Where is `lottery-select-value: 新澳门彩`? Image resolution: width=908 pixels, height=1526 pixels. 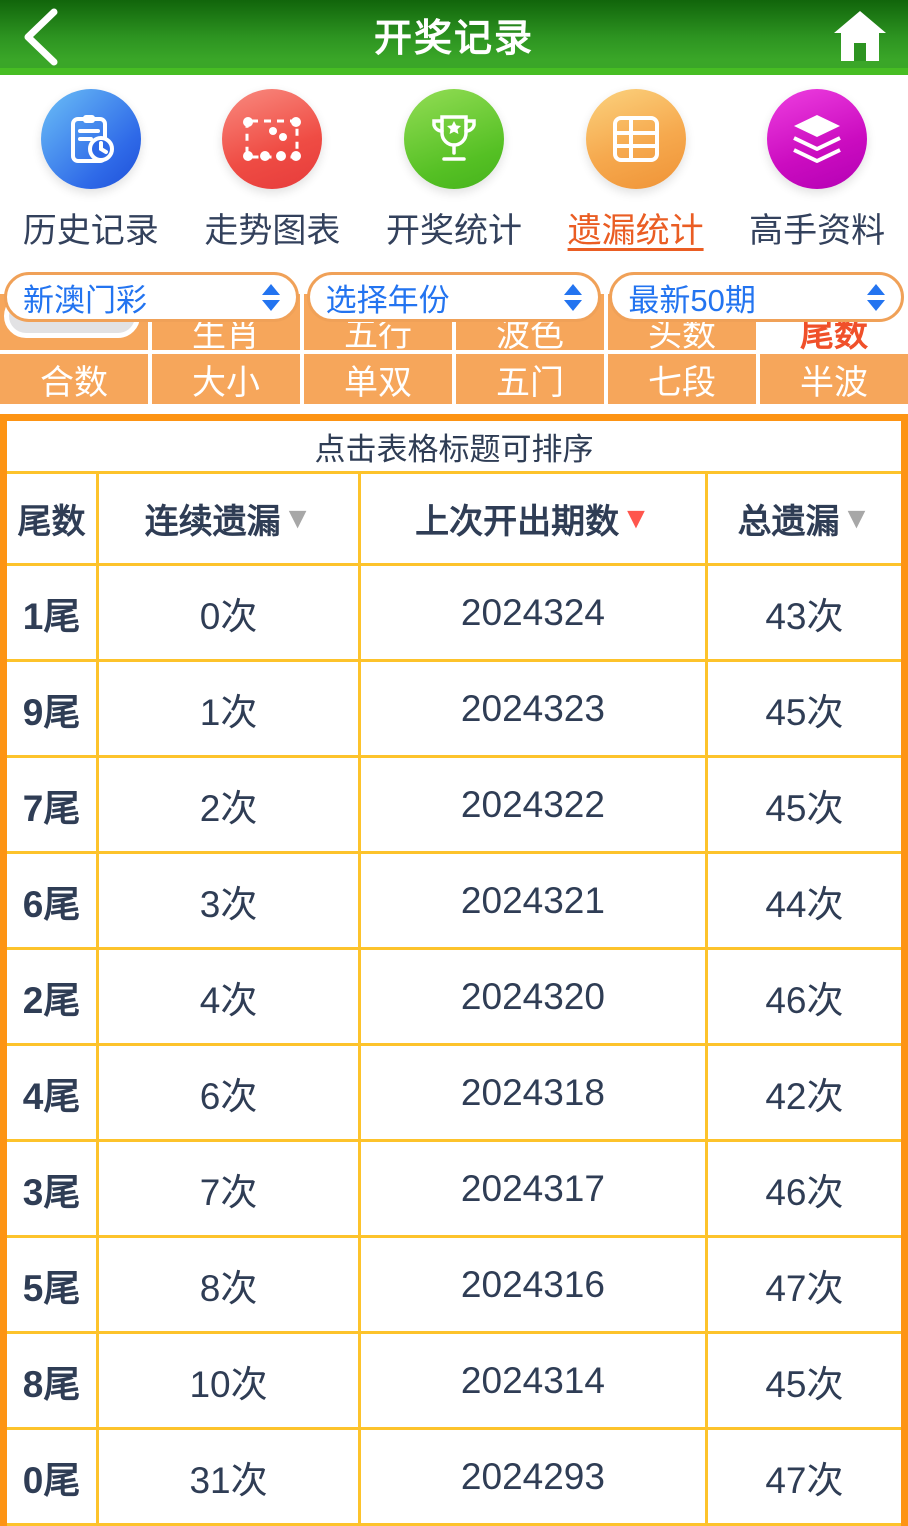
lottery-select-value: 新澳门彩 is located at coordinates (85, 300).